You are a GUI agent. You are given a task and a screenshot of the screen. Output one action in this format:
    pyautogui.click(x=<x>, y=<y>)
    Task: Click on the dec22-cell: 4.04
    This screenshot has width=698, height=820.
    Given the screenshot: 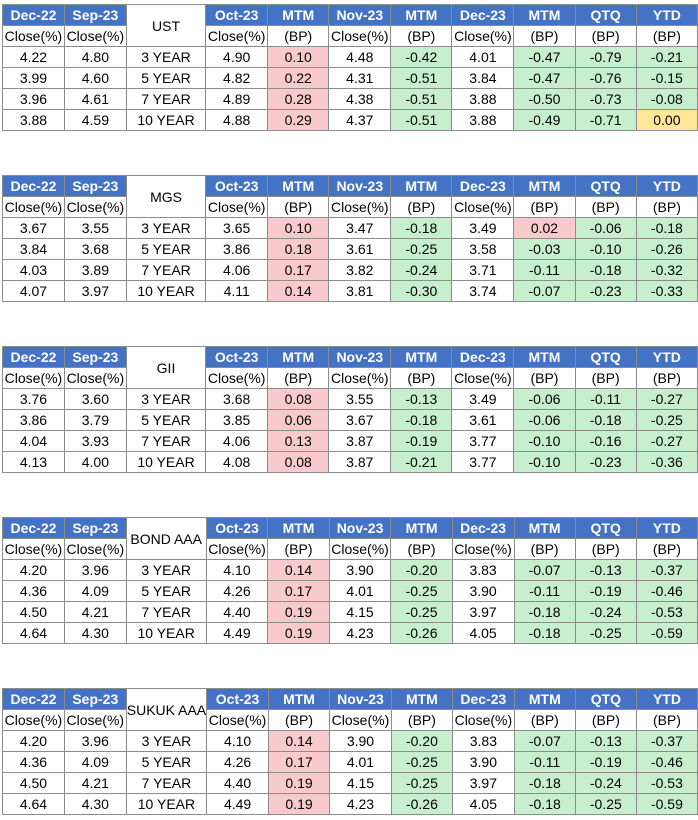 What is the action you would take?
    pyautogui.click(x=33, y=441)
    